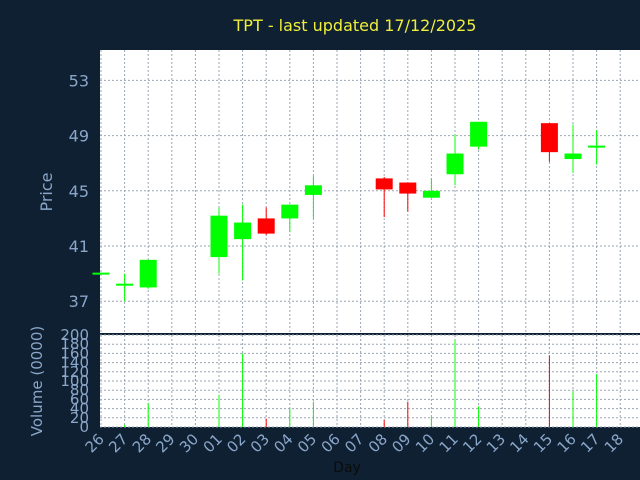 This screenshot has width=640, height=480. I want to click on volume-y-tick-label: 200, so click(74, 335).